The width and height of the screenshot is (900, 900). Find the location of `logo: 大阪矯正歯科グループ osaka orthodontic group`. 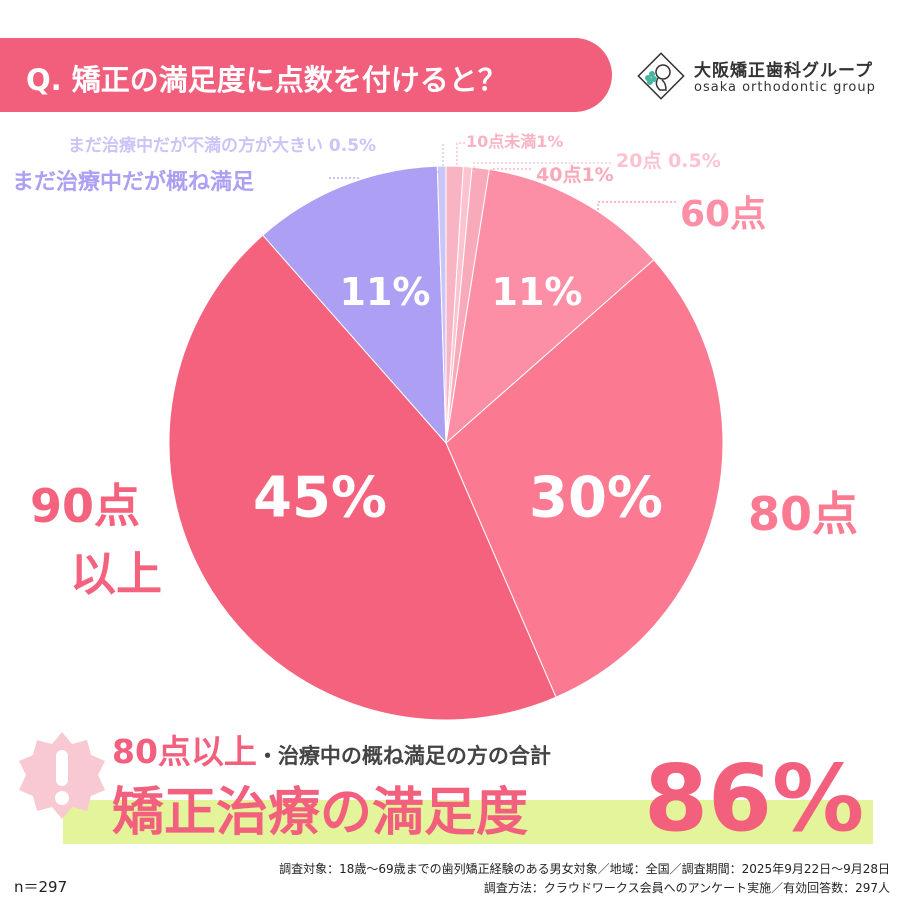

logo: 大阪矯正歯科グループ osaka orthodontic group is located at coordinates (761, 77).